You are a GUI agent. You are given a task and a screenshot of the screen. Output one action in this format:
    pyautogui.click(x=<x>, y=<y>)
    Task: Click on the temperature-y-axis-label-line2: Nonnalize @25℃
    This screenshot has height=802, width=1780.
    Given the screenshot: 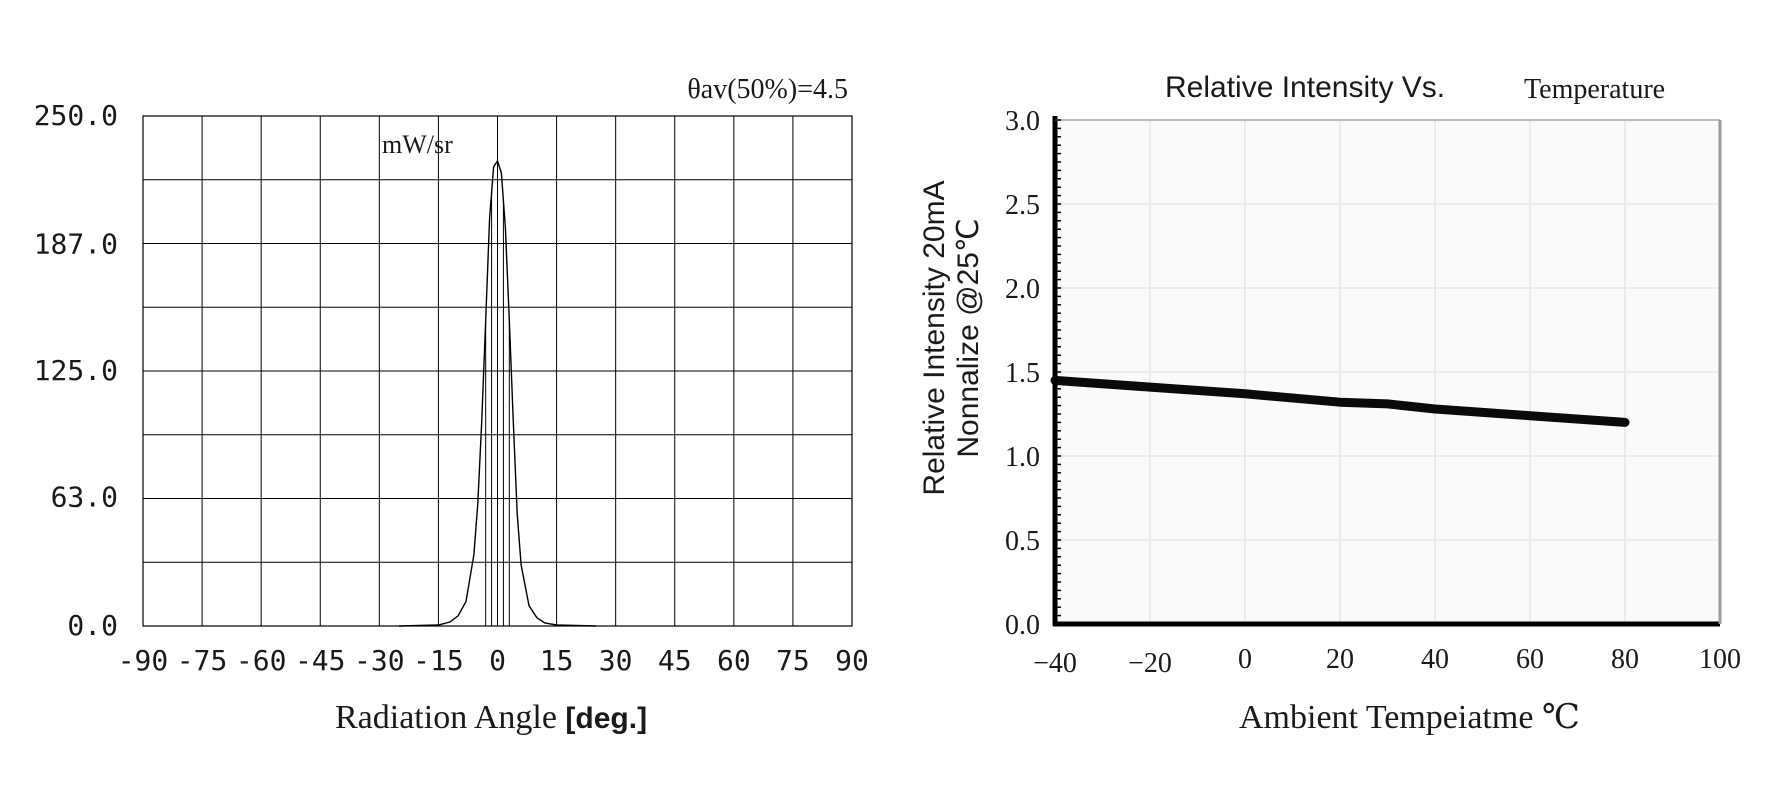 What is the action you would take?
    pyautogui.click(x=968, y=337)
    